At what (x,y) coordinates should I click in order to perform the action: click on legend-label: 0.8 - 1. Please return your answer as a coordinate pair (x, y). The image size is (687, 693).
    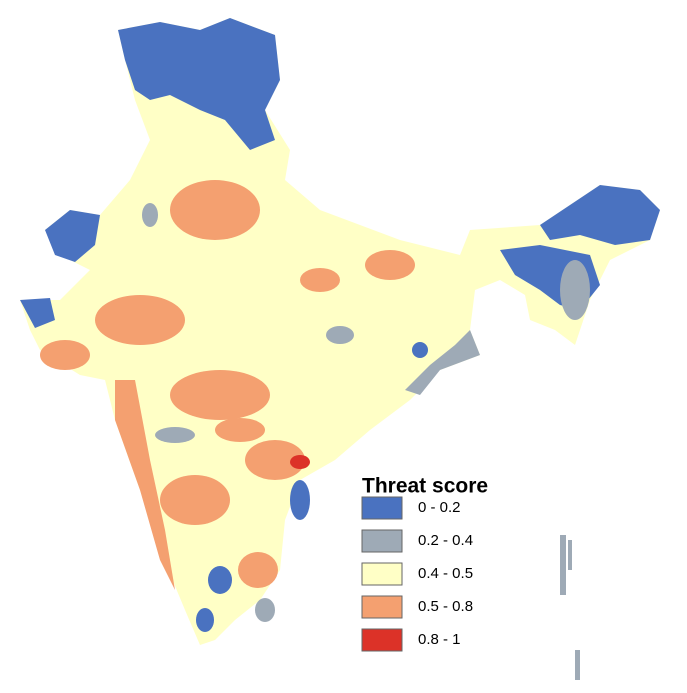
    Looking at the image, I should click on (439, 639).